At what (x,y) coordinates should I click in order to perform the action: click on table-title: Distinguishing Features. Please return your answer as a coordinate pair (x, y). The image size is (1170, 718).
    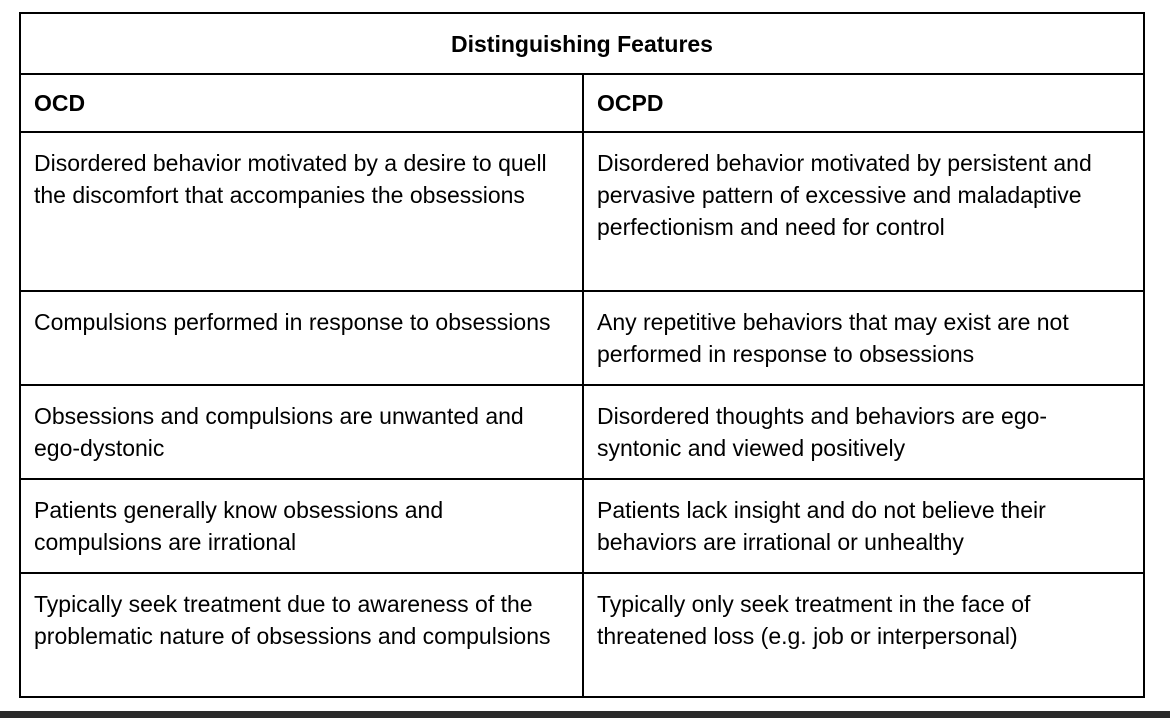
    Looking at the image, I should click on (582, 43).